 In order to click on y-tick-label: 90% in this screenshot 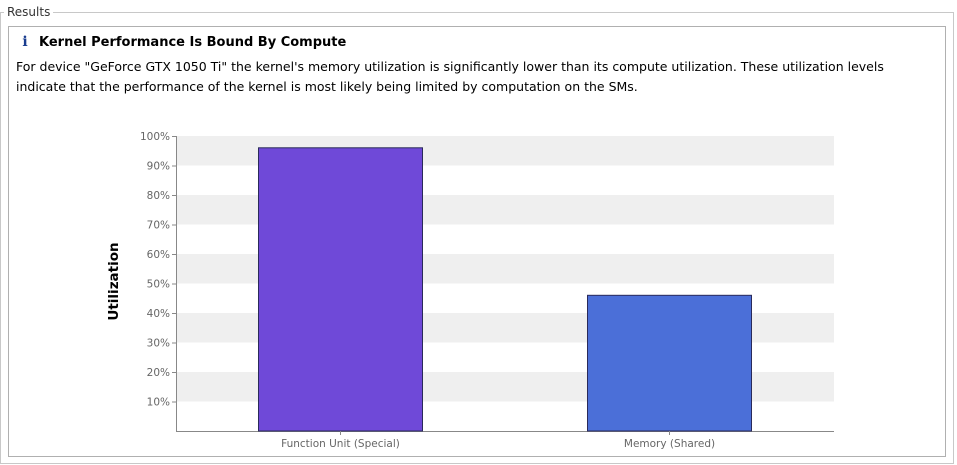, I will do `click(158, 167)`.